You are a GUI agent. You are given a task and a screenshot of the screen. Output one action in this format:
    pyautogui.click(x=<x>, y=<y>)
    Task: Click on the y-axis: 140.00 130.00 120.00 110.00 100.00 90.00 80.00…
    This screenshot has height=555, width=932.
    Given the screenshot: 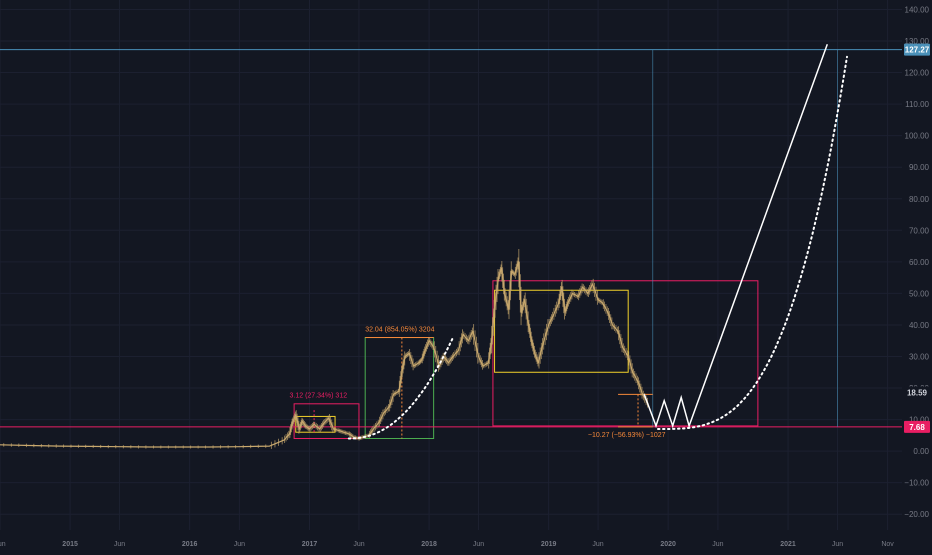 What is the action you would take?
    pyautogui.click(x=917, y=262)
    